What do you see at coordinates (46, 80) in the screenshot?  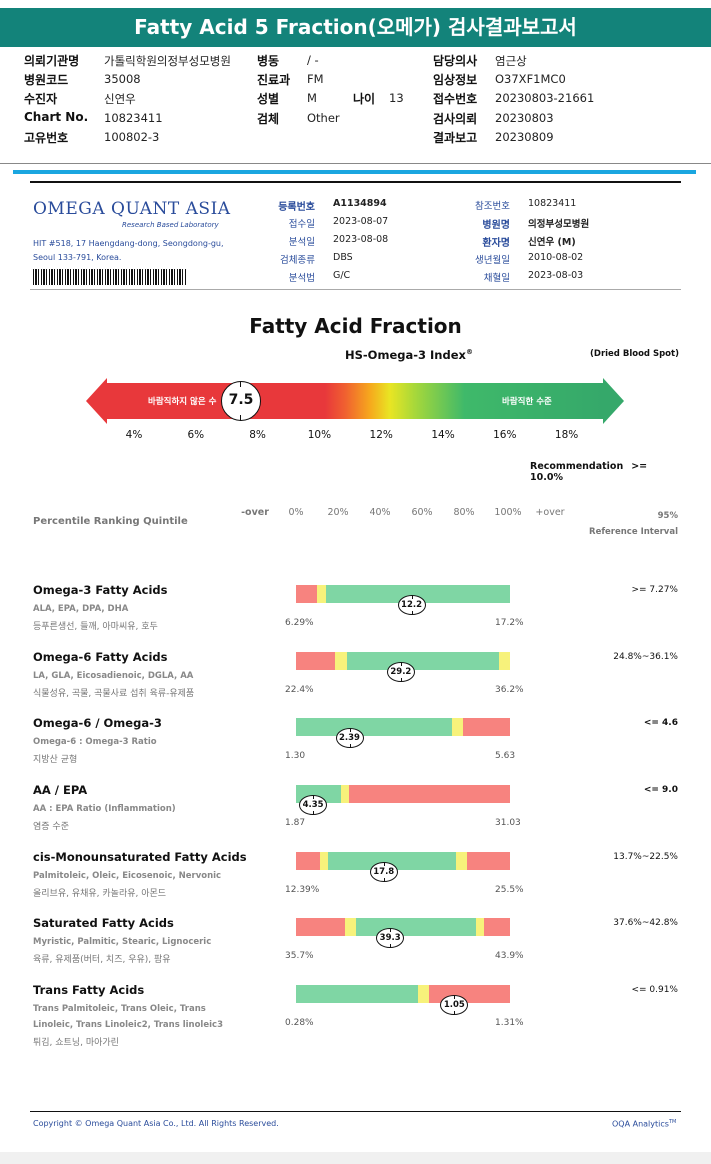 I see `field-label: 병원코드` at bounding box center [46, 80].